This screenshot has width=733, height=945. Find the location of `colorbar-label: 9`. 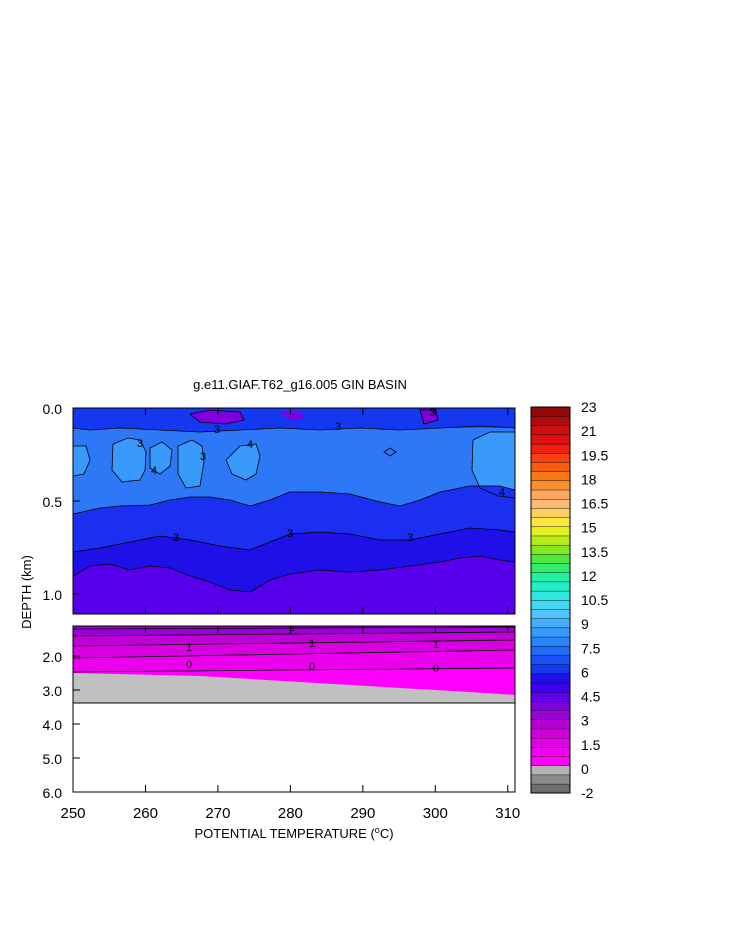

colorbar-label: 9 is located at coordinates (585, 624).